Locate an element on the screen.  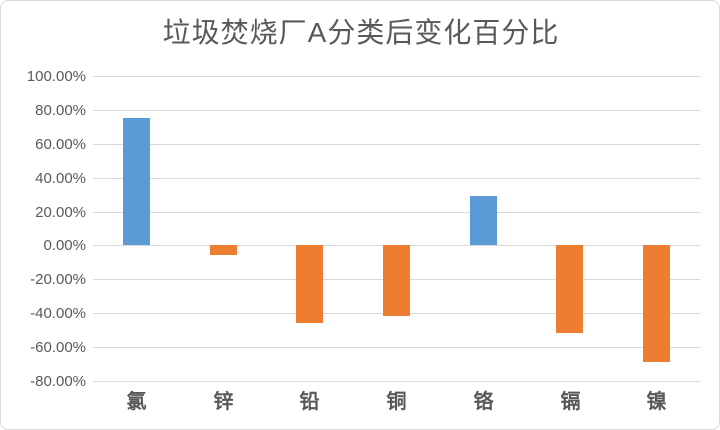
x-axis-category-label: 氯 is located at coordinates (136, 402).